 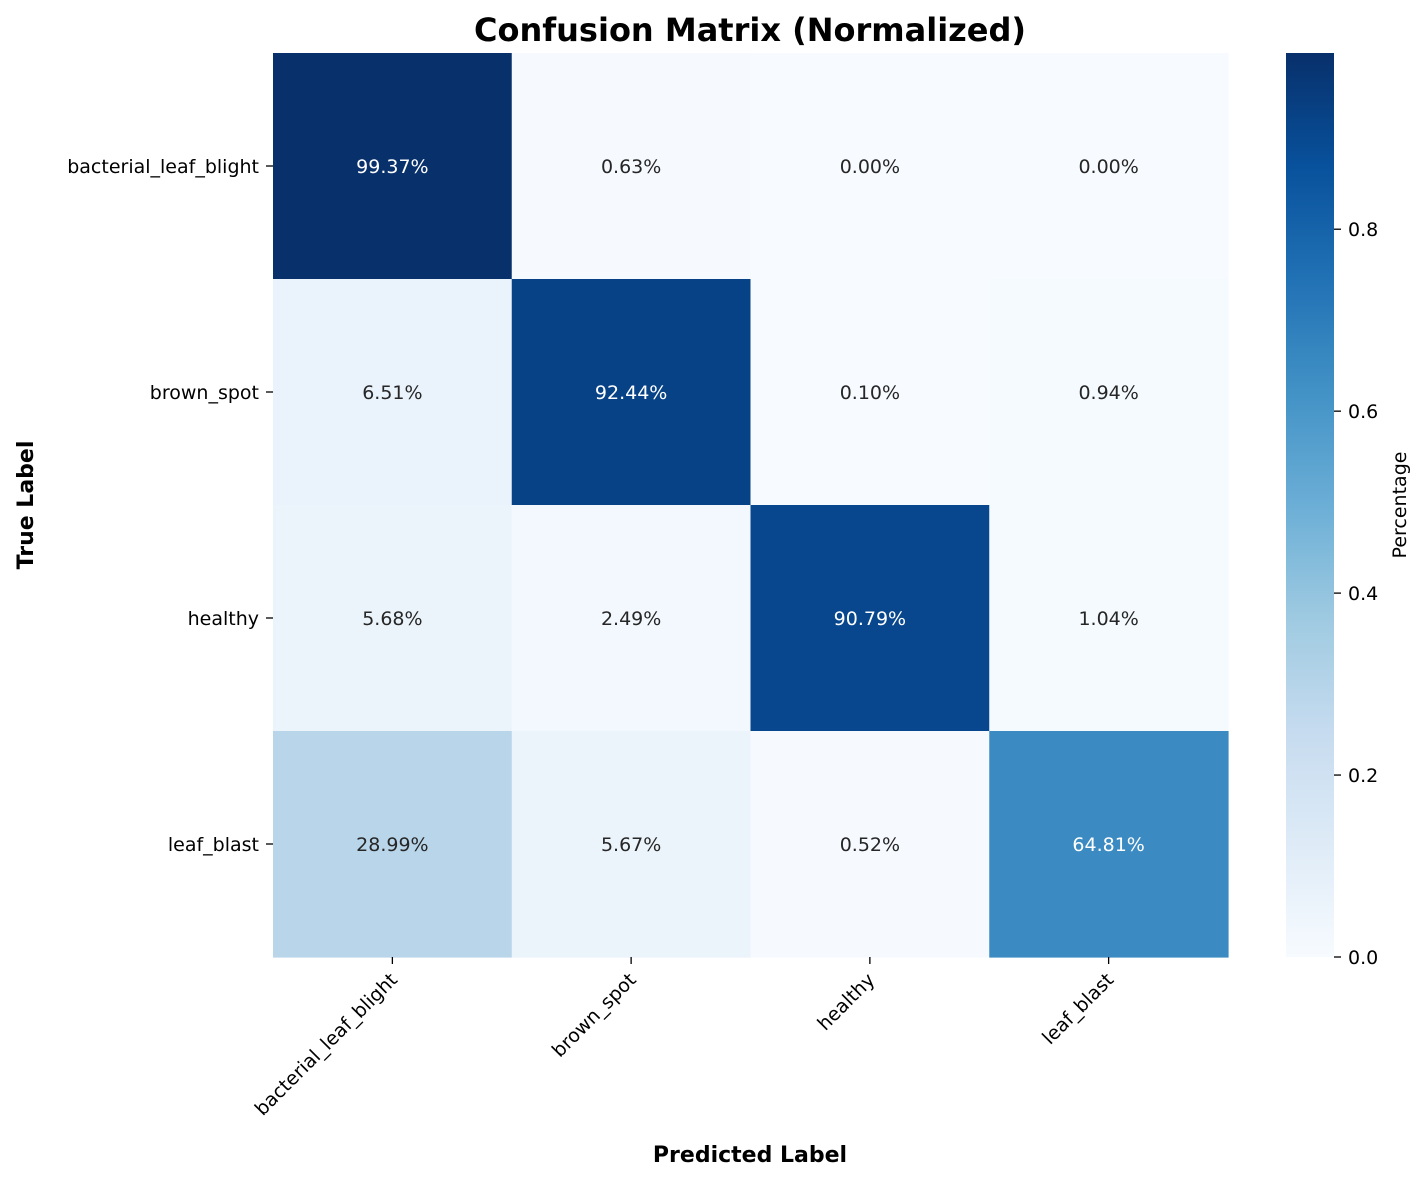 What do you see at coordinates (750, 1155) in the screenshot?
I see `x-axis-title: Predicted Label` at bounding box center [750, 1155].